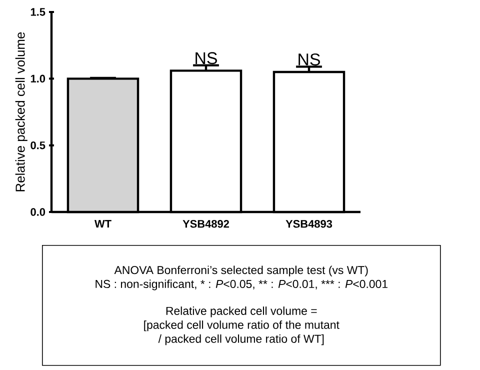  Describe the element at coordinates (103, 224) in the screenshot. I see `x-tick-label: WT` at that location.